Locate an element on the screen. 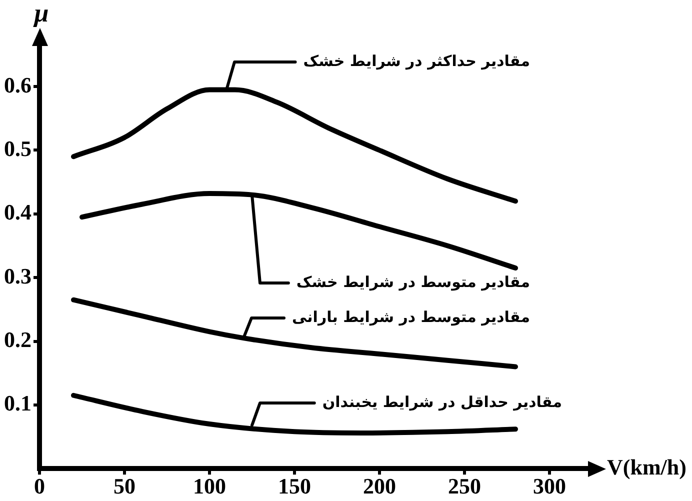  annotation: مقادیر حداکثر در شرایط خشک is located at coordinates (416, 61).